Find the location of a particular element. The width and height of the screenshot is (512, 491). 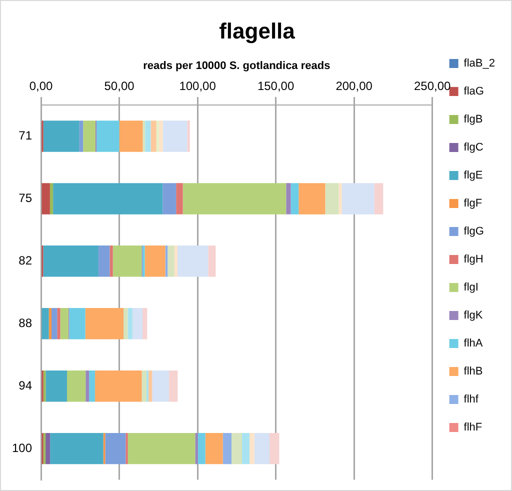

legend-label: flgH is located at coordinates (474, 260).